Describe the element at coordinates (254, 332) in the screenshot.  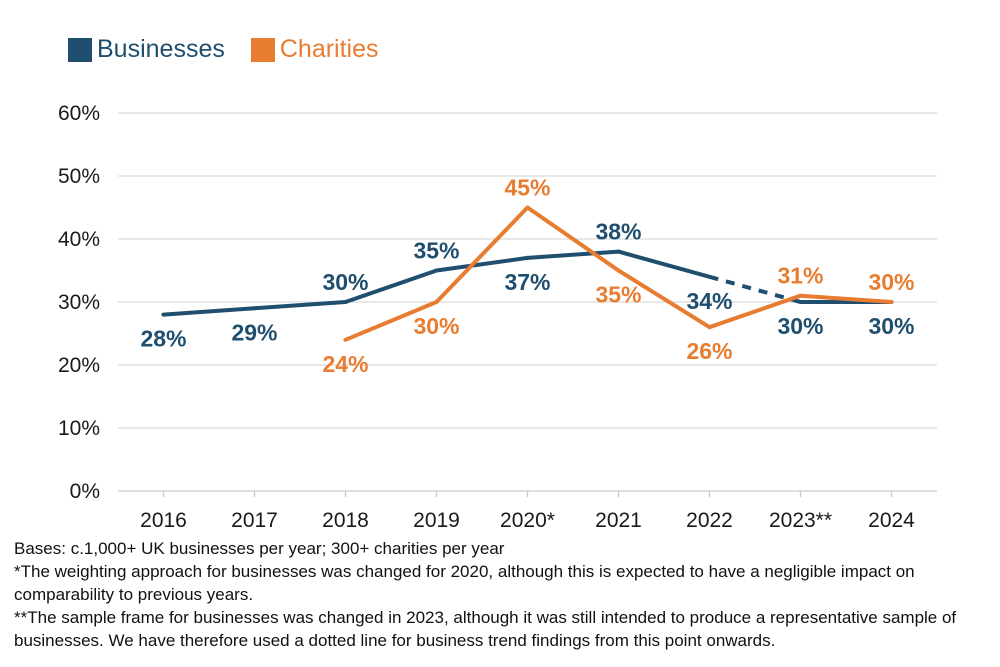
I see `businesses-data-label-2017: 29%` at that location.